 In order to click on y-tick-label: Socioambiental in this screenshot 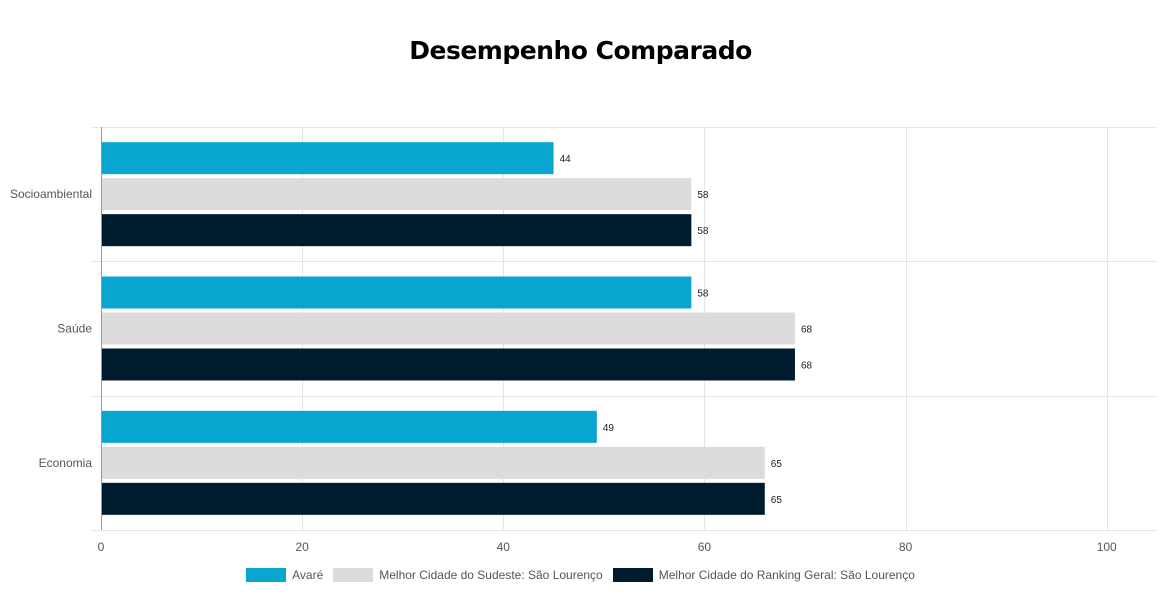, I will do `click(51, 194)`.